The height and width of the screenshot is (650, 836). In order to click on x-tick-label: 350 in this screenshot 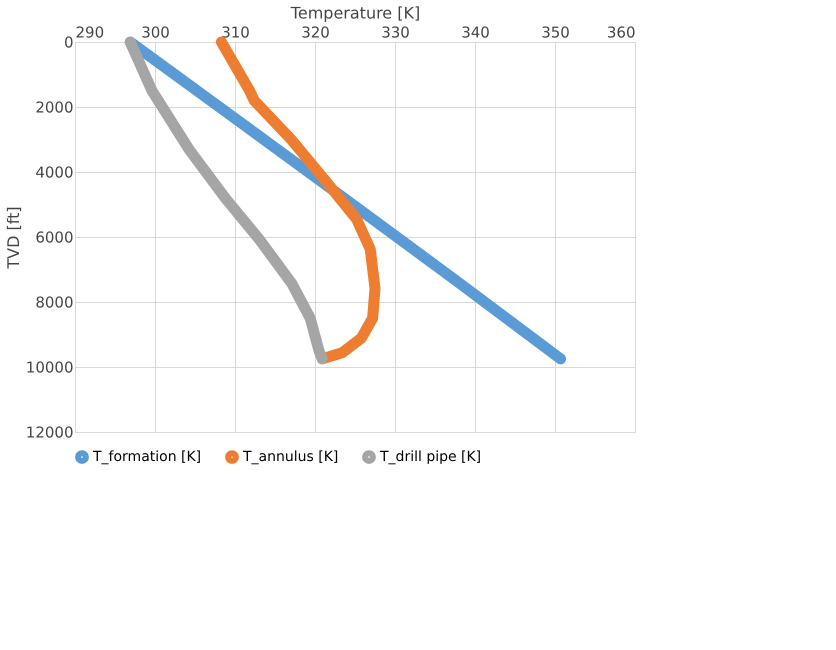, I will do `click(555, 33)`.